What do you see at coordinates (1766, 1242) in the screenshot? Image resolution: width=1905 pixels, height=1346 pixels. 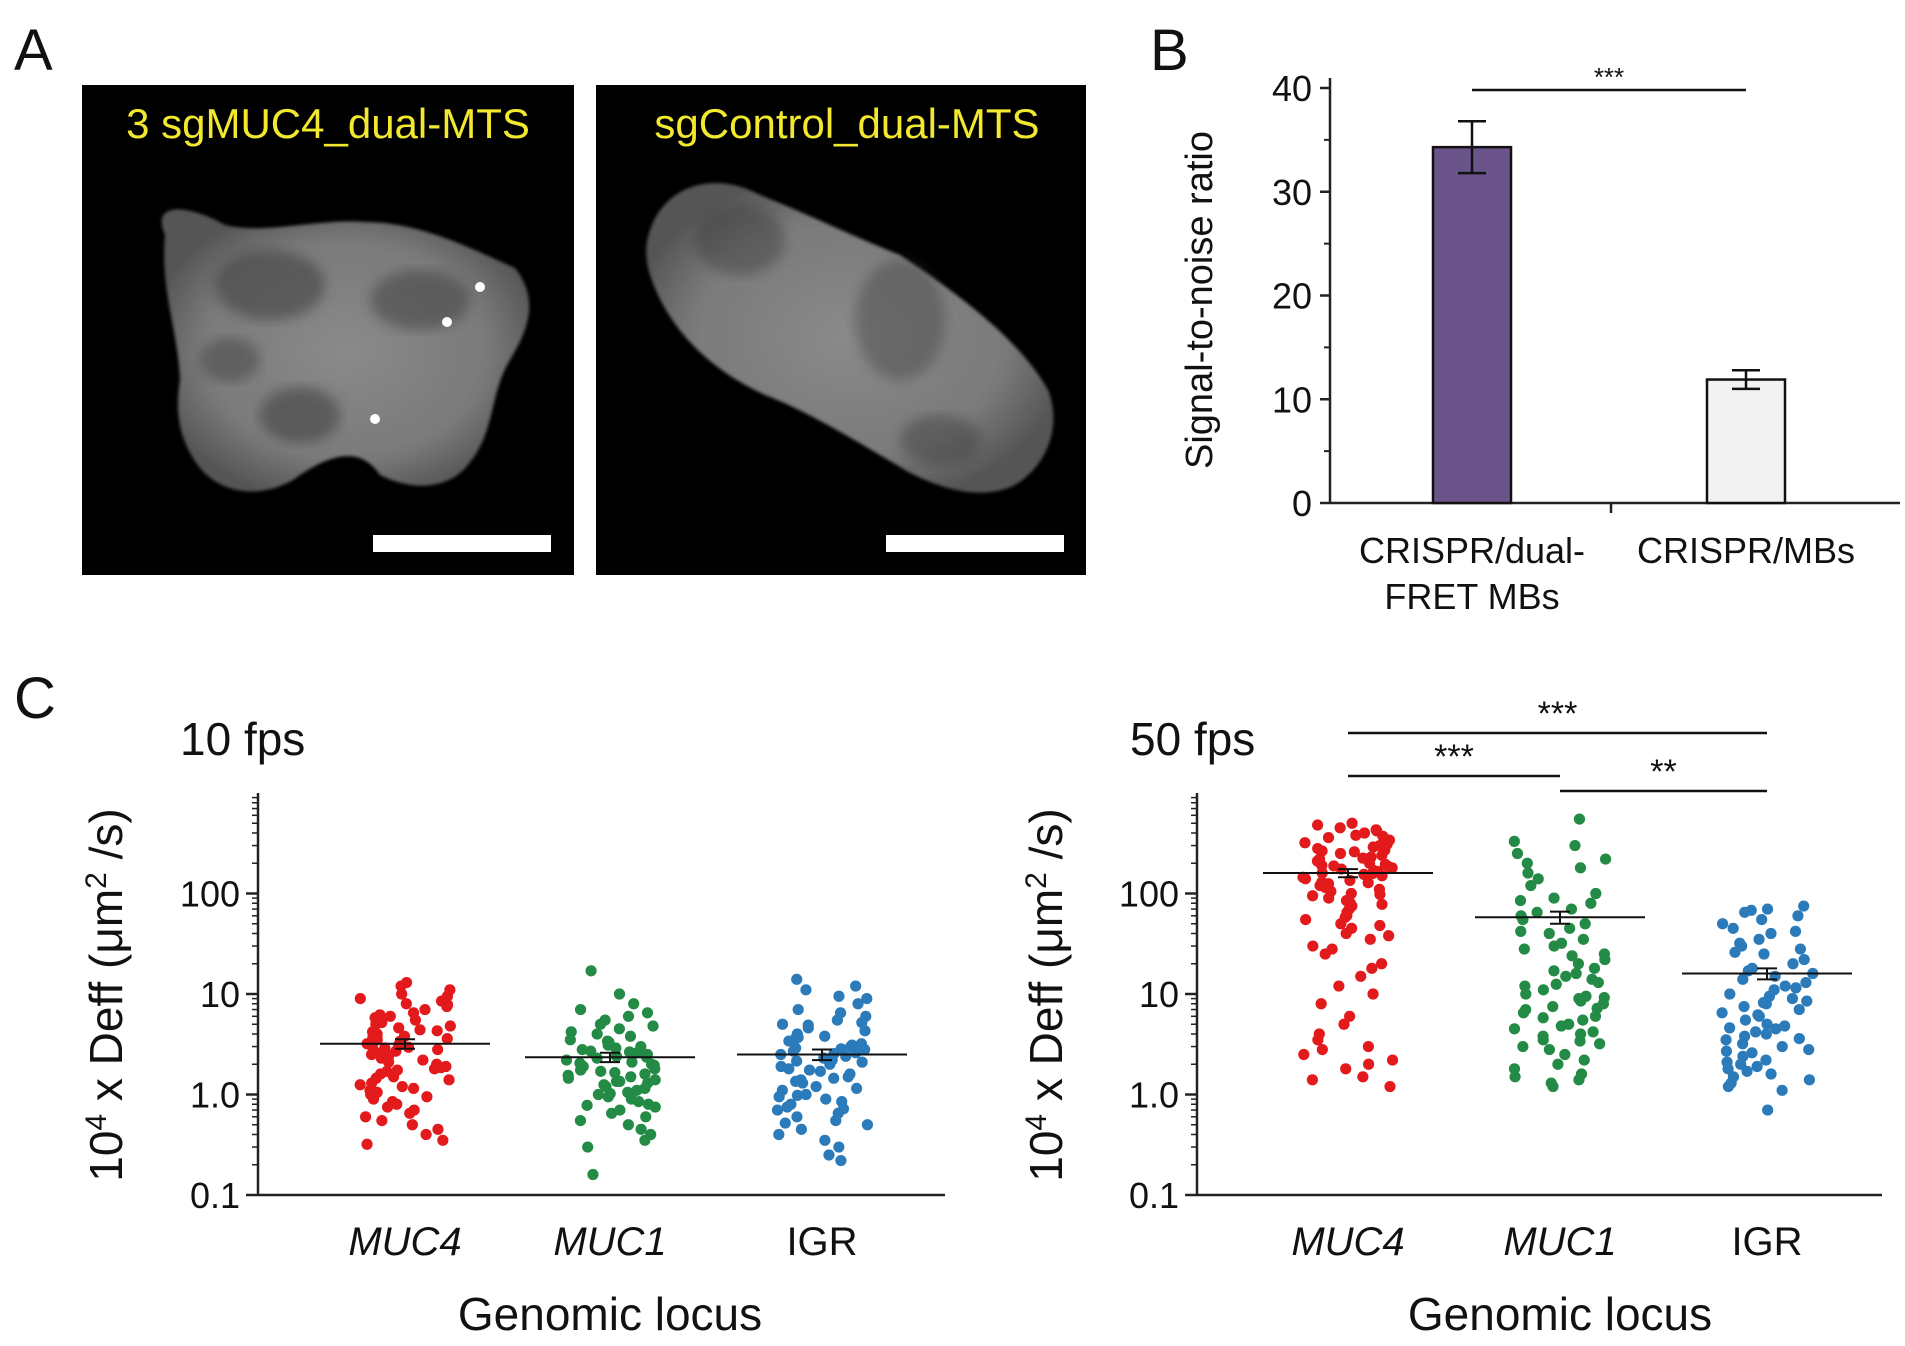 I see `x-tick-label: IGR` at bounding box center [1766, 1242].